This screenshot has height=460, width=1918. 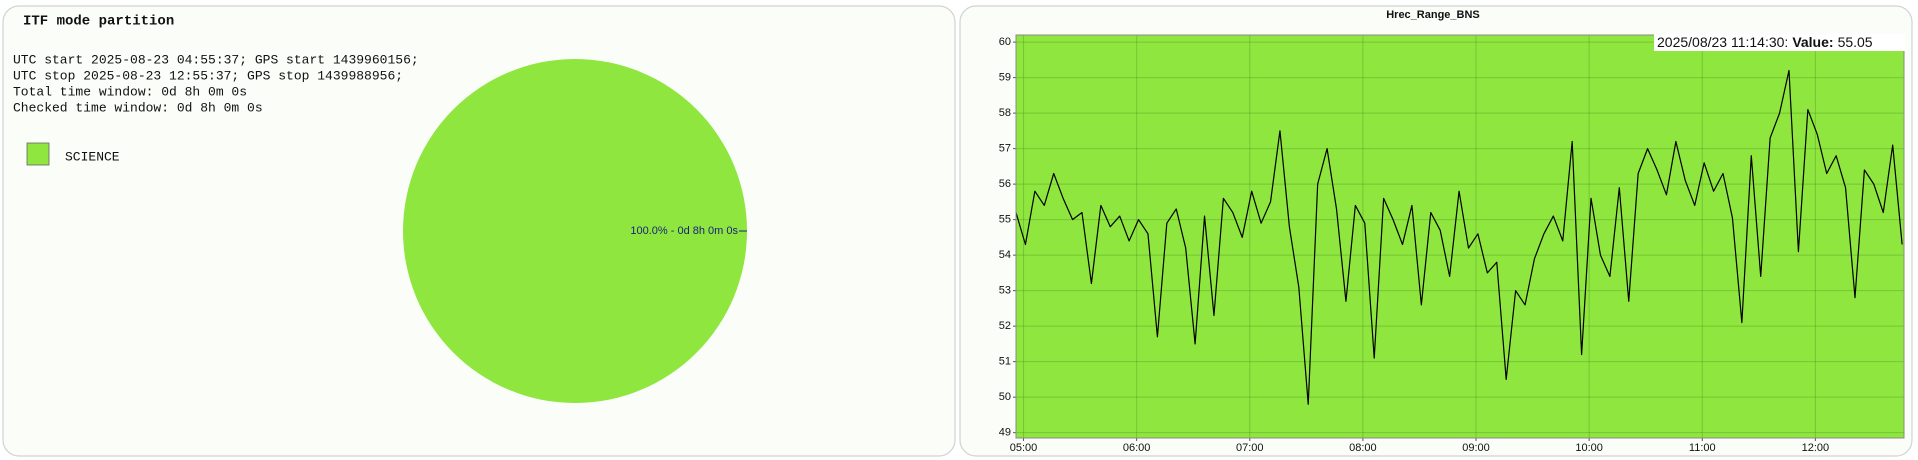 I want to click on y-tick-label: 53, so click(x=1005, y=291).